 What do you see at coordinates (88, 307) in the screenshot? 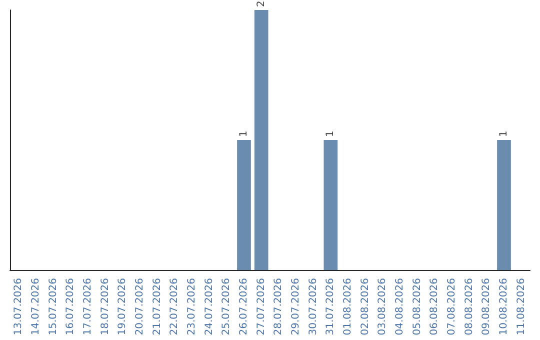
I see `x-tick-label: 17.07.2026` at bounding box center [88, 307].